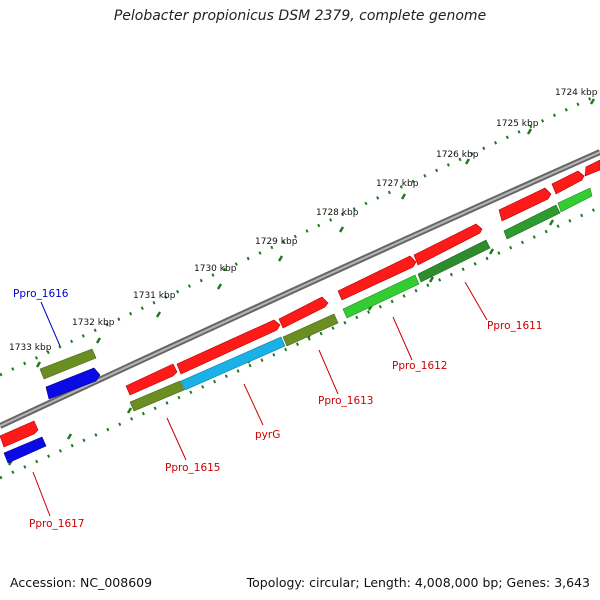 The height and width of the screenshot is (600, 600). What do you see at coordinates (81, 582) in the screenshot?
I see `accession-text: Accession: NC_008609` at bounding box center [81, 582].